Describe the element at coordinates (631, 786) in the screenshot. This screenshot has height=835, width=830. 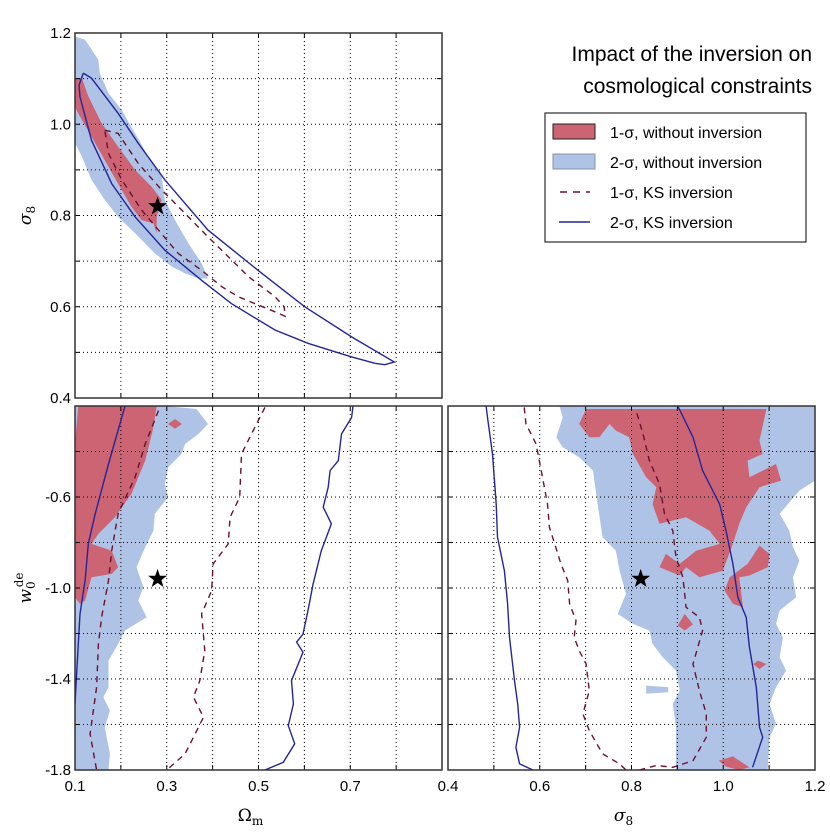
I see `x-tick-label: 0.8` at that location.